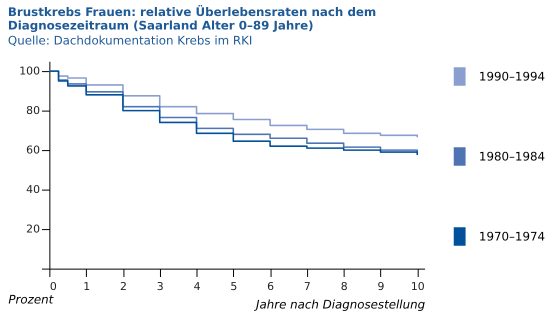 The height and width of the screenshot is (331, 551). Describe the element at coordinates (197, 286) in the screenshot. I see `x-tick-label: 4` at that location.